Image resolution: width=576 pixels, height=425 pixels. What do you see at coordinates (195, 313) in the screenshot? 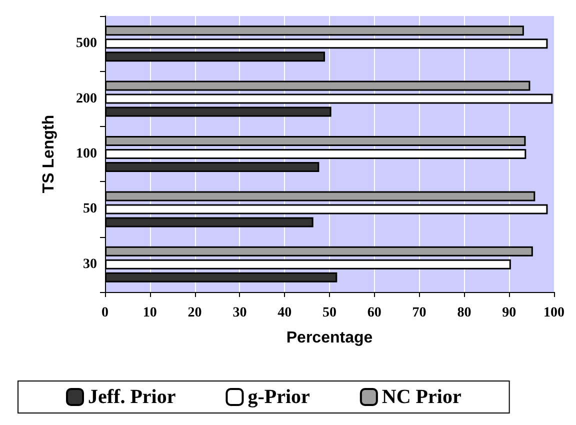
I see `x-tick-label: 20` at bounding box center [195, 313].